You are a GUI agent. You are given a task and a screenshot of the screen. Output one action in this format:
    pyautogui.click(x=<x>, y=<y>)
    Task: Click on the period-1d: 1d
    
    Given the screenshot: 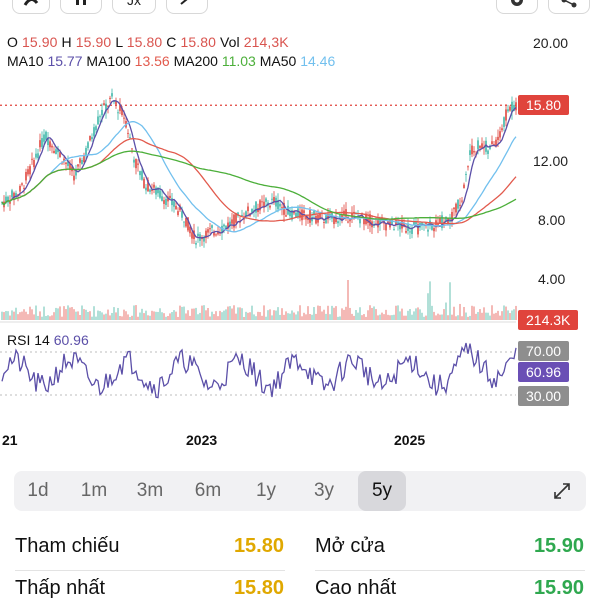 What is the action you would take?
    pyautogui.click(x=38, y=490)
    